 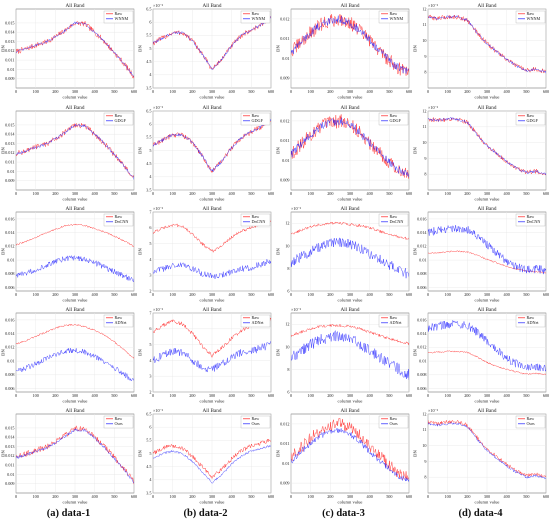 What do you see at coordinates (212, 43) in the screenshot?
I see `series-line-wnnm` at bounding box center [212, 43].